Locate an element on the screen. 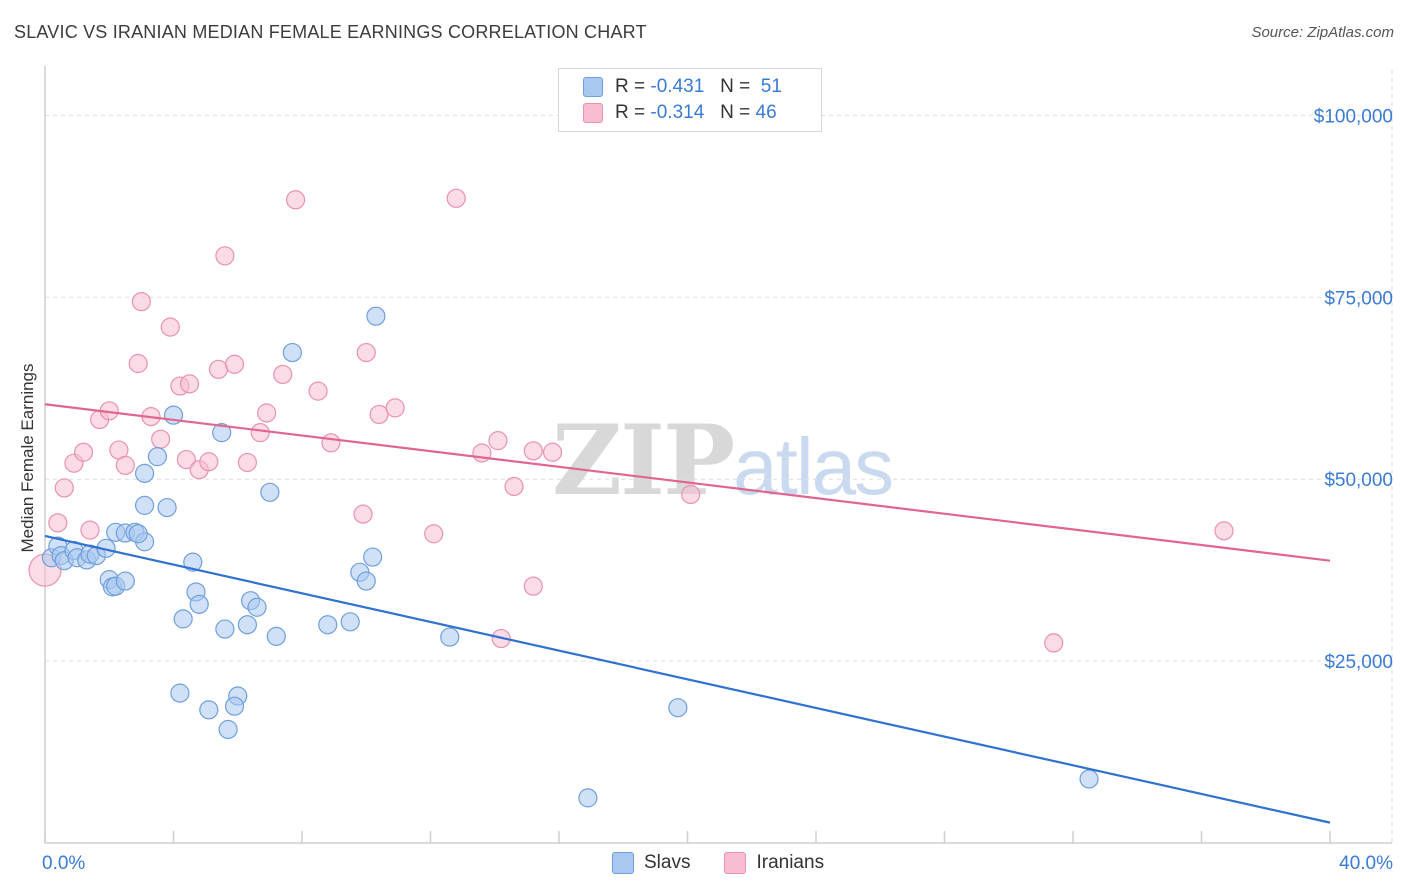 The width and height of the screenshot is (1406, 892). series-legend: Slavs Iranians is located at coordinates (735, 863).